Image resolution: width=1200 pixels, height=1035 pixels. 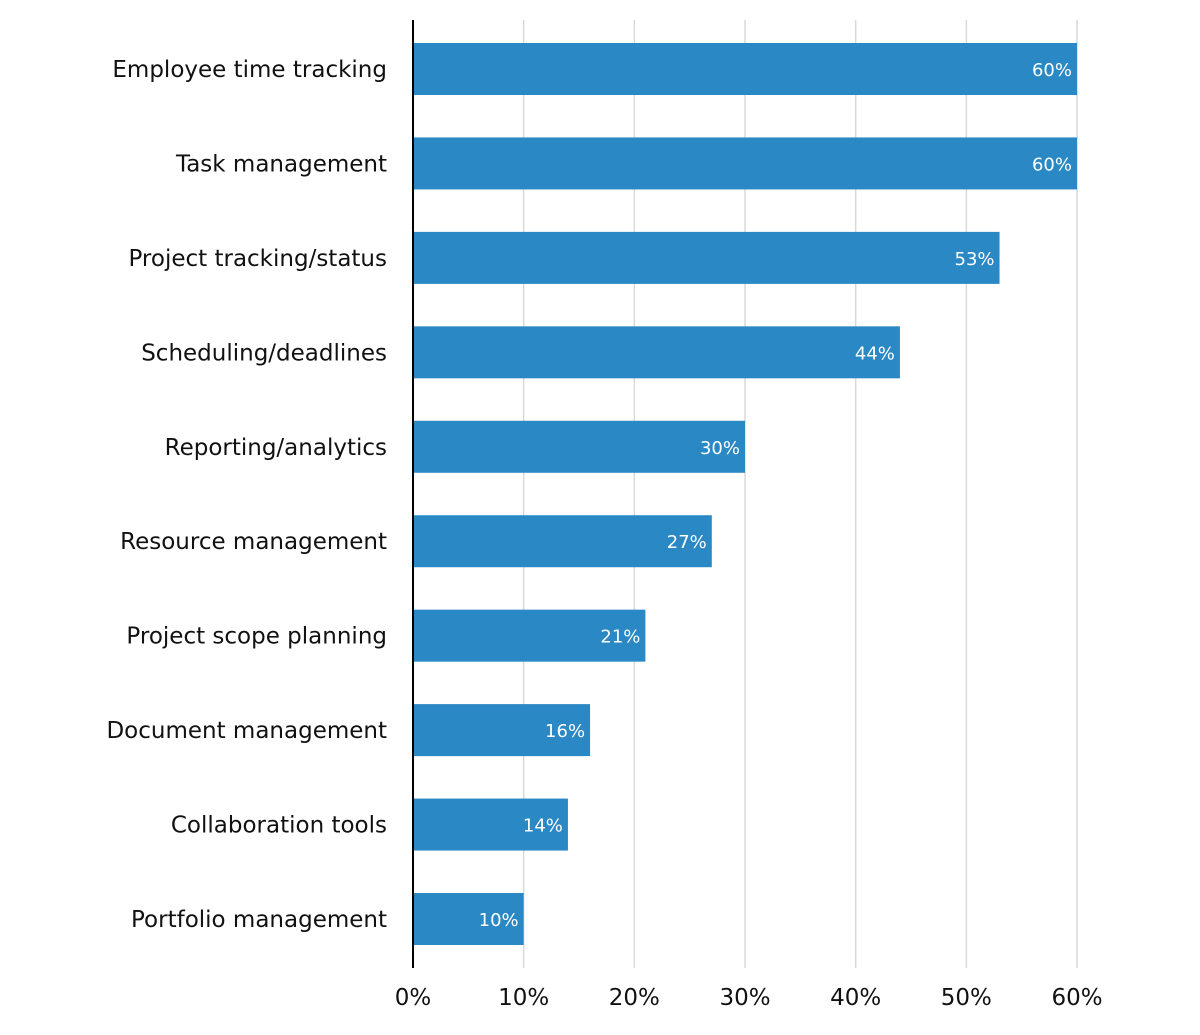 I want to click on data-label: 44%, so click(x=875, y=353).